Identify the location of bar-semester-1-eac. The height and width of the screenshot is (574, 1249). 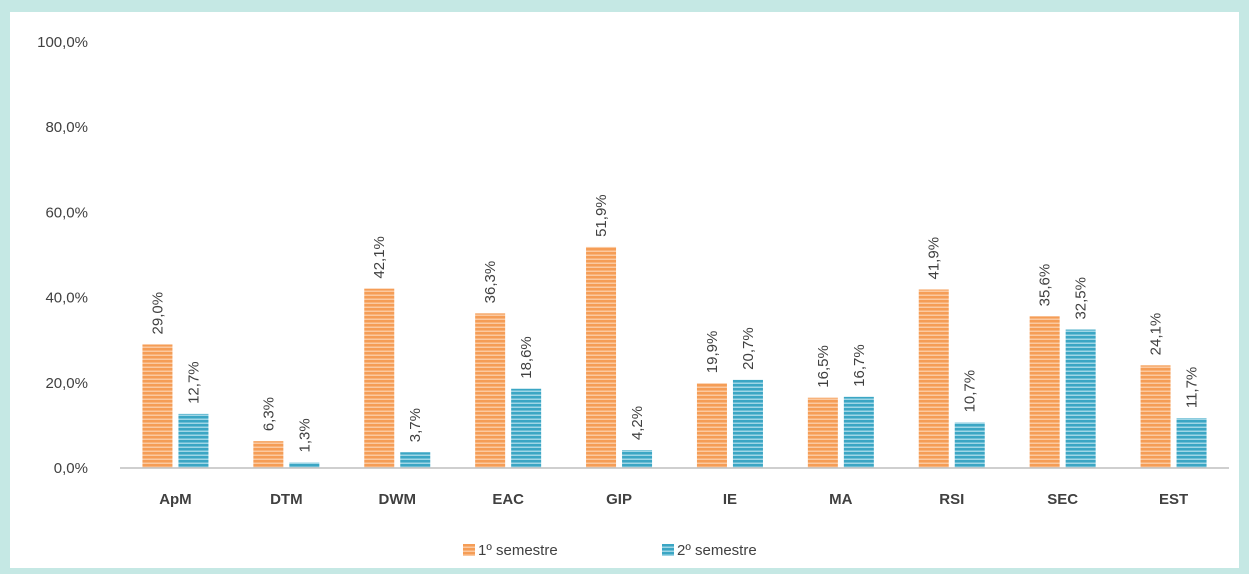
(490, 390).